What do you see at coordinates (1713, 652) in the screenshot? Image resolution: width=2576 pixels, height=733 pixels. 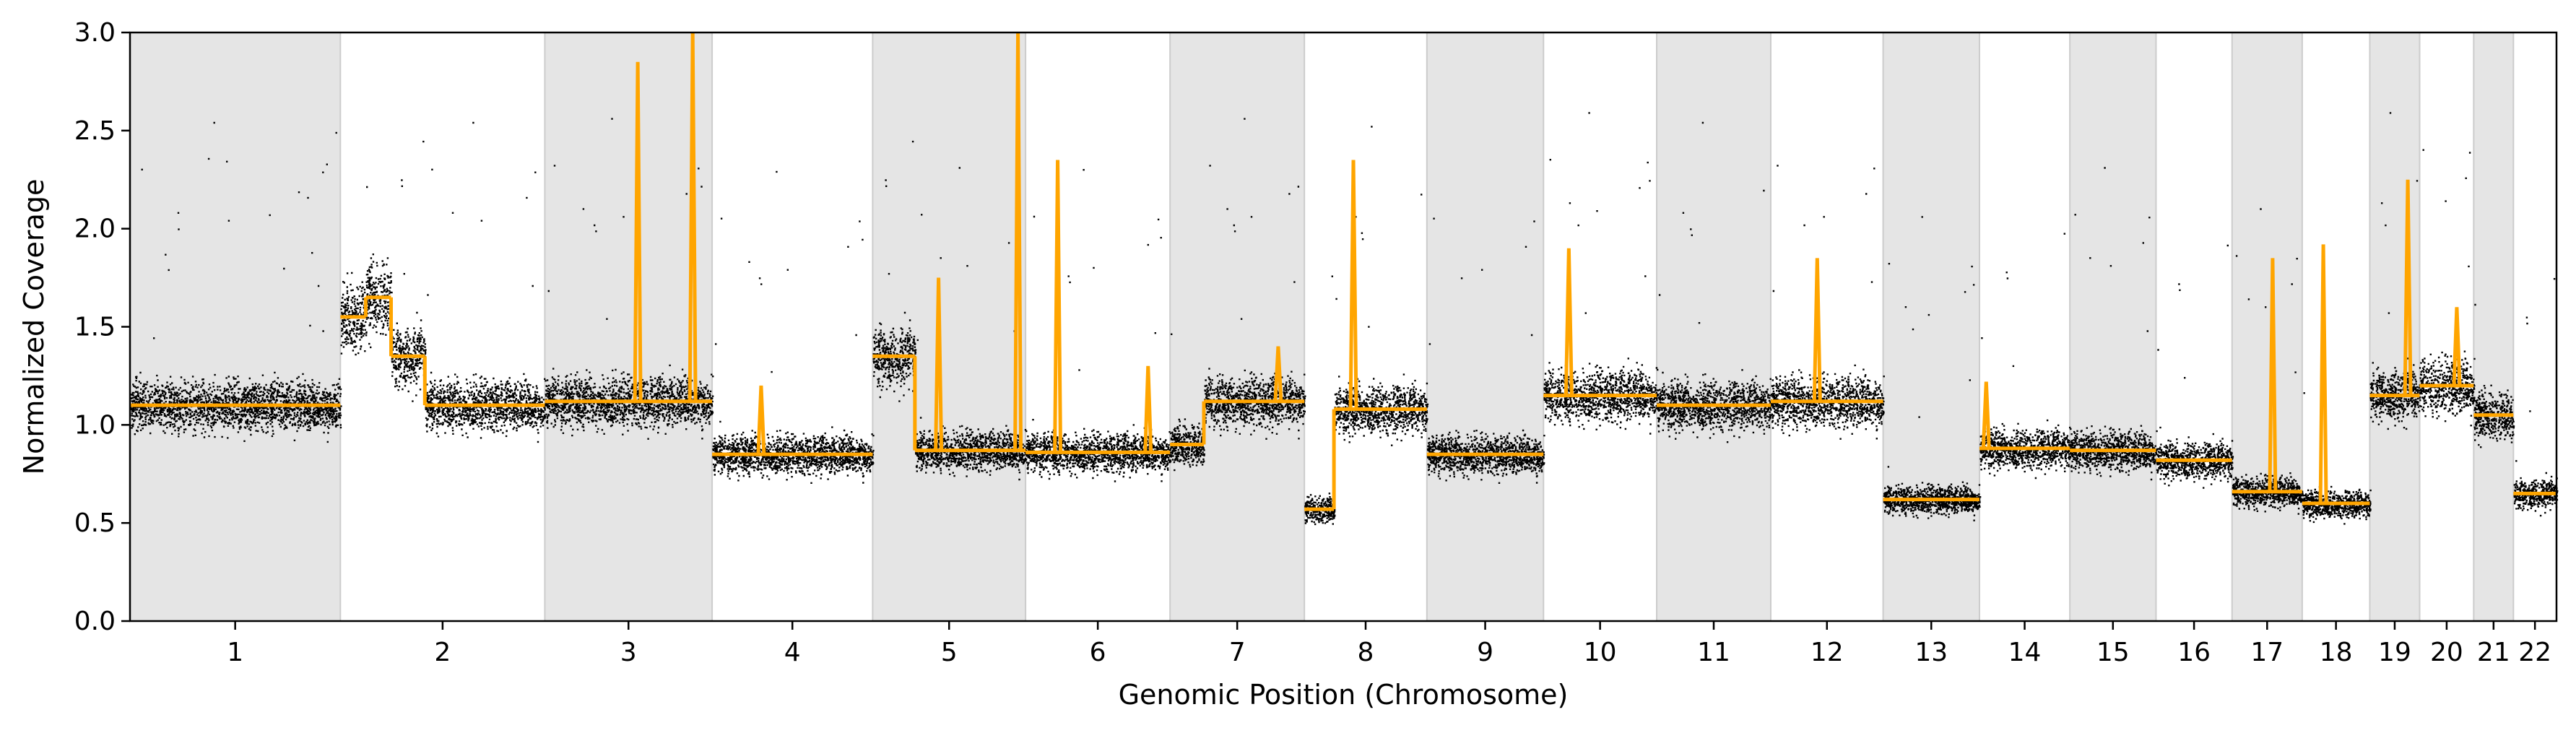 I see `x-tick-label: 11` at bounding box center [1713, 652].